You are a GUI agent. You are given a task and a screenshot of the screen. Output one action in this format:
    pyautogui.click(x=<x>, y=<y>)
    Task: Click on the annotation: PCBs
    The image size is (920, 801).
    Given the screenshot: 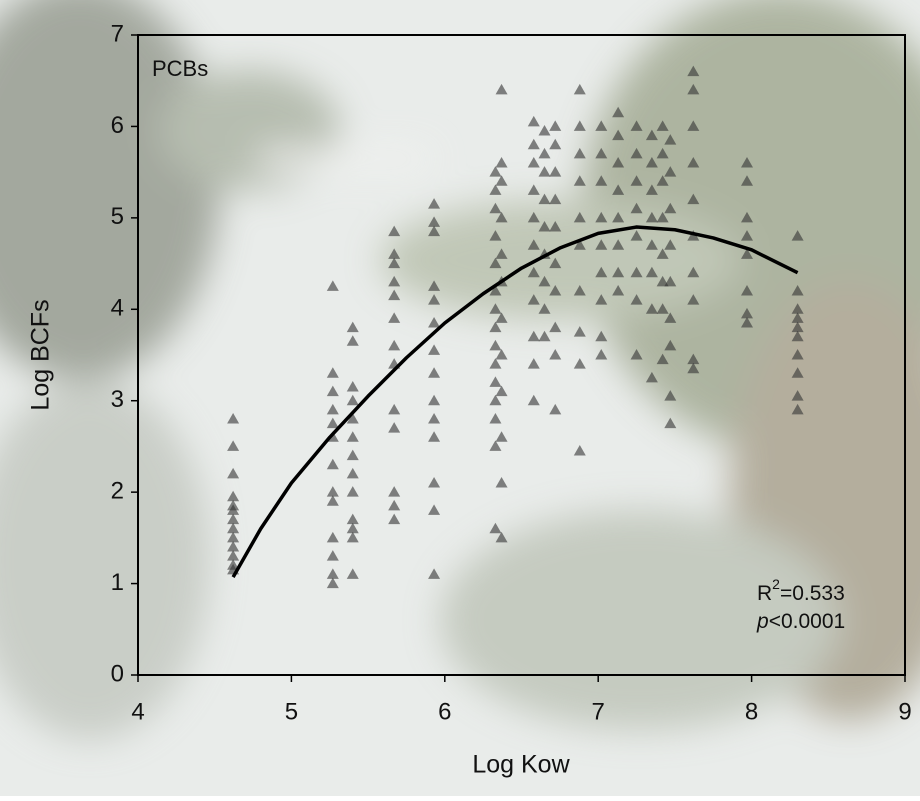 What is the action you would take?
    pyautogui.click(x=180, y=68)
    